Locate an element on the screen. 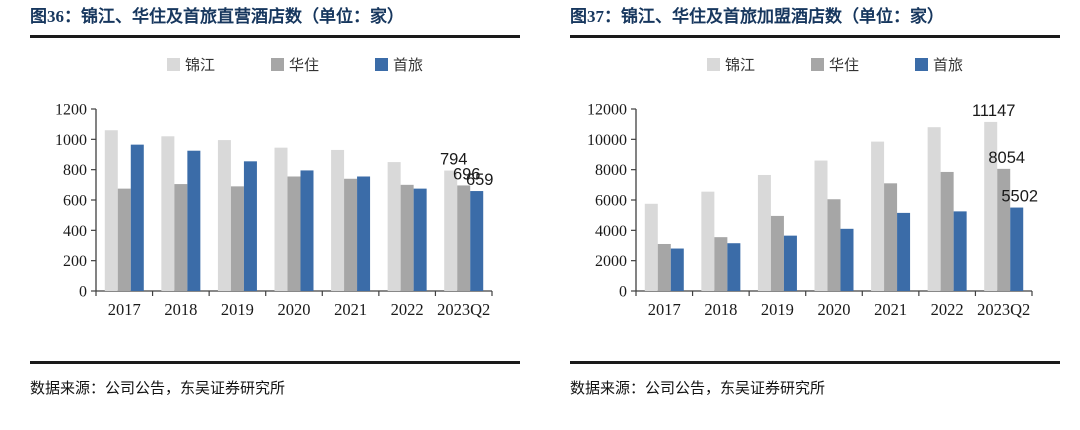  figure-37-legend: 锦江 华住 首旅 is located at coordinates (815, 64).